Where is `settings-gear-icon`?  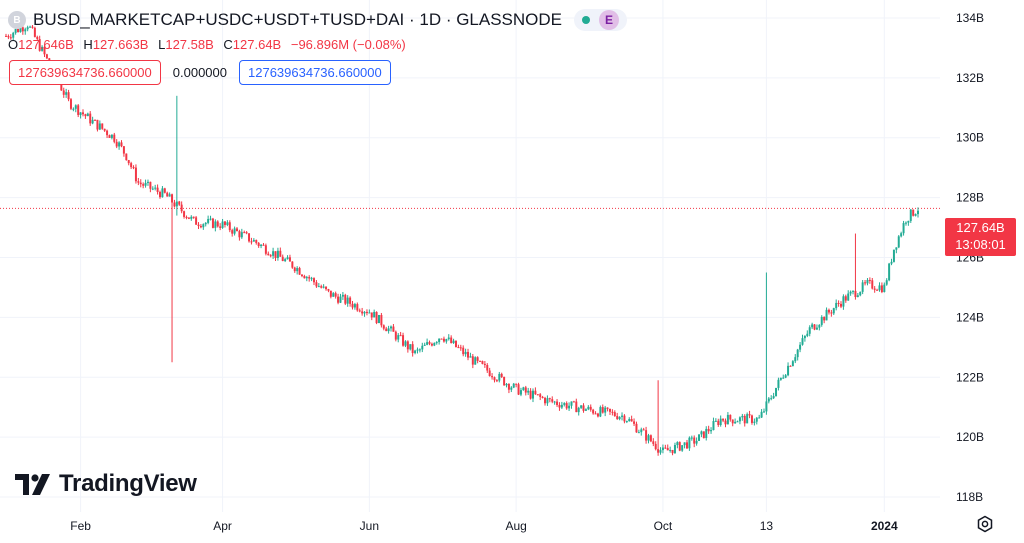 settings-gear-icon is located at coordinates (985, 524).